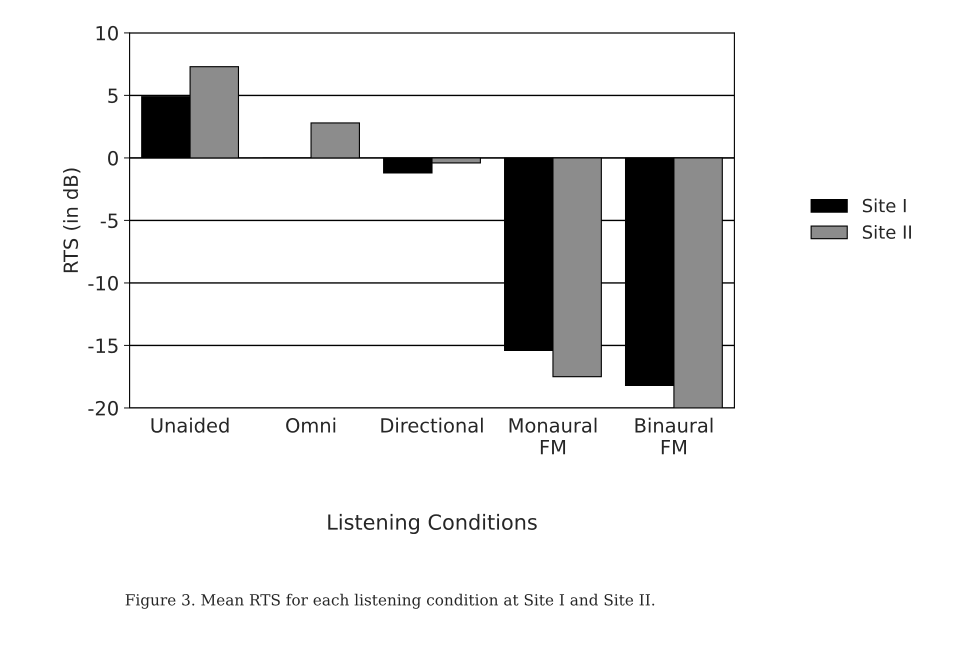 This screenshot has height=658, width=960. I want to click on y-tick-label: -15, so click(103, 346).